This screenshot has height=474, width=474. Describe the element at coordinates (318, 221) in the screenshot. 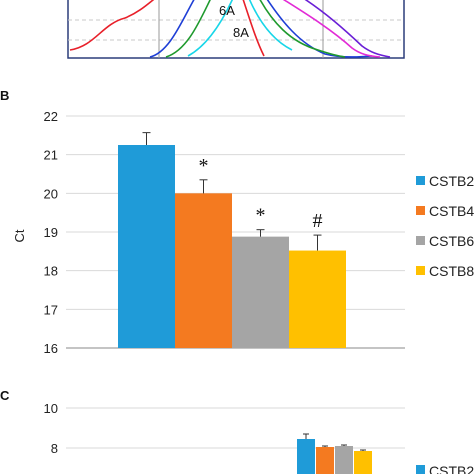

I see `significance-marker: #` at that location.